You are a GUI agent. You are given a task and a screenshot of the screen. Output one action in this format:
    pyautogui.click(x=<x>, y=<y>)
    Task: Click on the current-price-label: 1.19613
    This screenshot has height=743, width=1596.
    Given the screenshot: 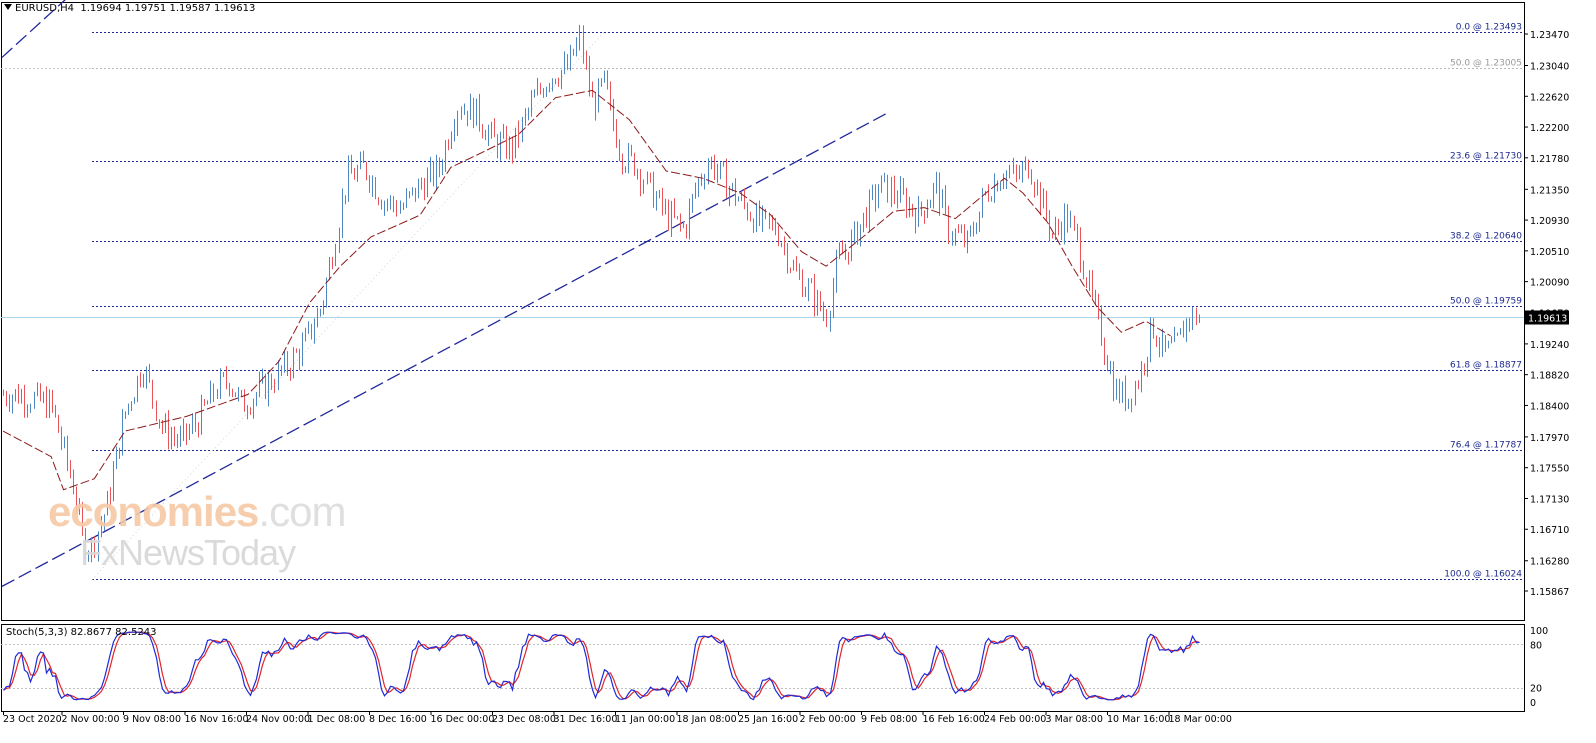 What is the action you would take?
    pyautogui.click(x=1547, y=319)
    